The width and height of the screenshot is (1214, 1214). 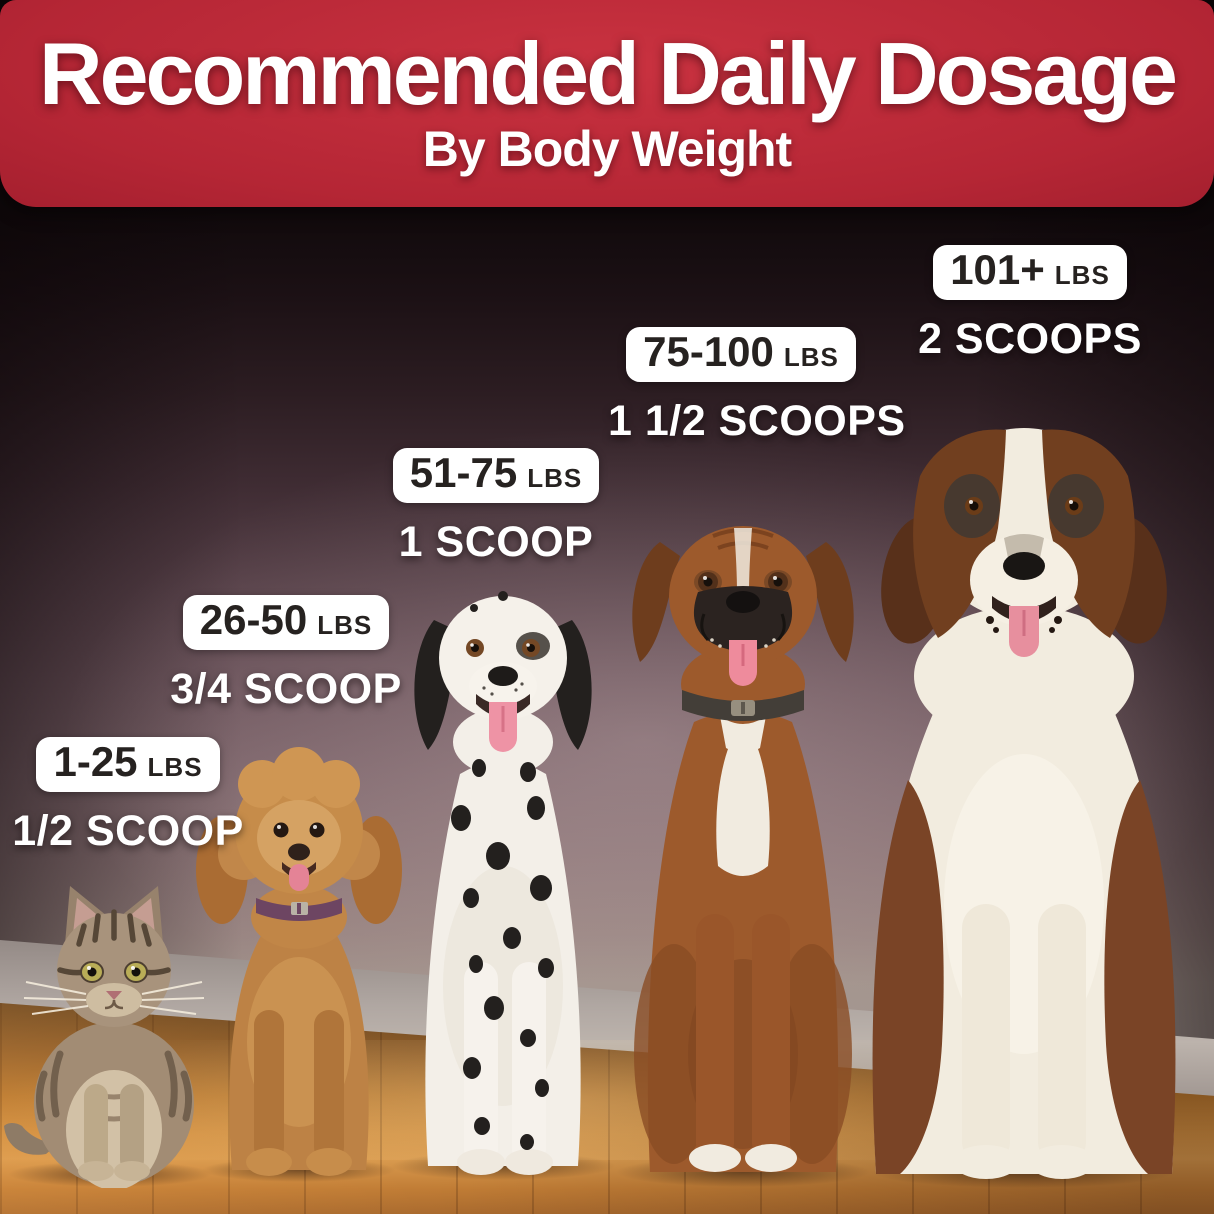 What do you see at coordinates (128, 796) in the screenshot?
I see `dosage-group-1-25: 1-25 LBS 1/2 SCOOP` at bounding box center [128, 796].